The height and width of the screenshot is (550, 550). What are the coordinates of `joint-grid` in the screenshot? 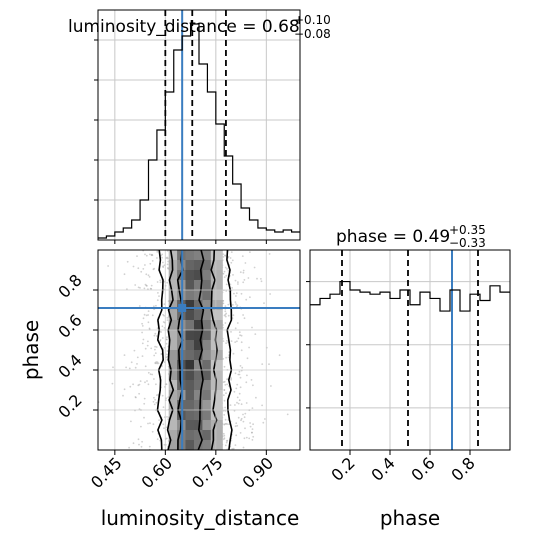 It's located at (199, 350).